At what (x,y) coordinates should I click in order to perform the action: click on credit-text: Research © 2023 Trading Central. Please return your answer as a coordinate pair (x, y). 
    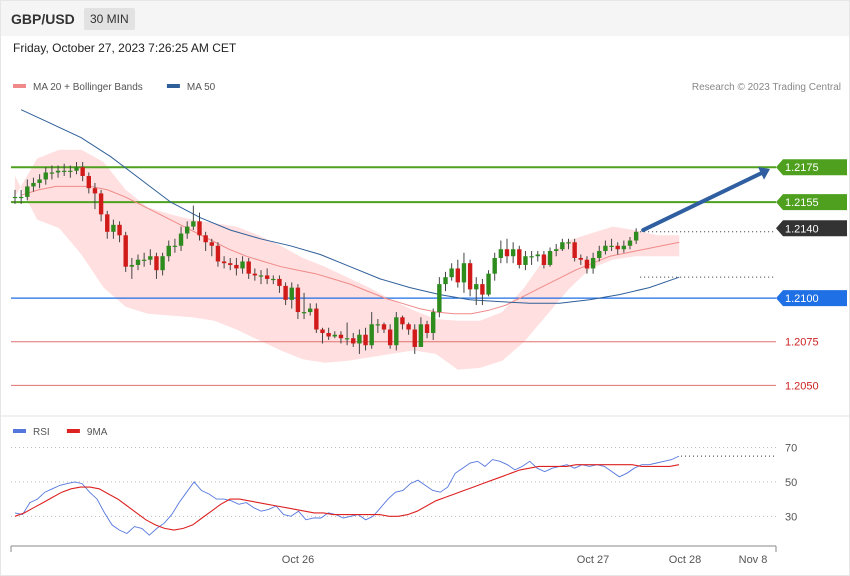
    Looking at the image, I should click on (766, 87).